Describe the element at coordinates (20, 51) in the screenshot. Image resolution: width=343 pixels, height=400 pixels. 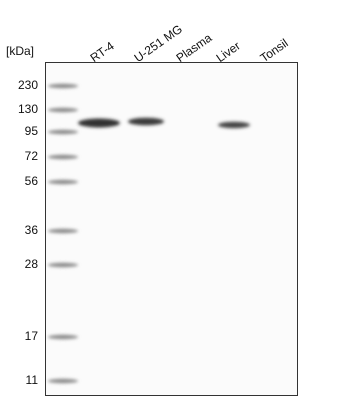
I see `unit-label: [kDa]` at that location.